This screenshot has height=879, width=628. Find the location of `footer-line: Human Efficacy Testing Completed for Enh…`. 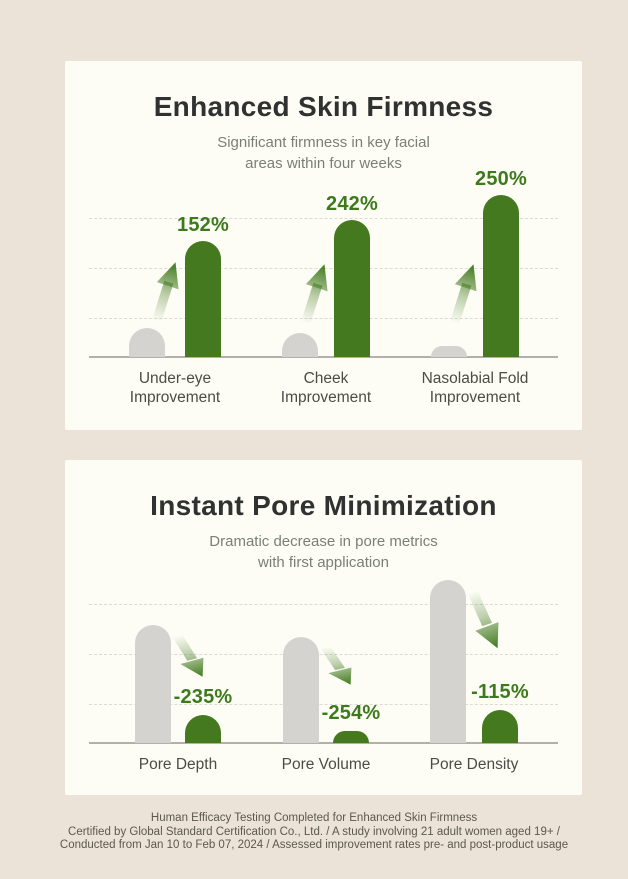

footer-line: Human Efficacy Testing Completed for Enh… is located at coordinates (314, 818).